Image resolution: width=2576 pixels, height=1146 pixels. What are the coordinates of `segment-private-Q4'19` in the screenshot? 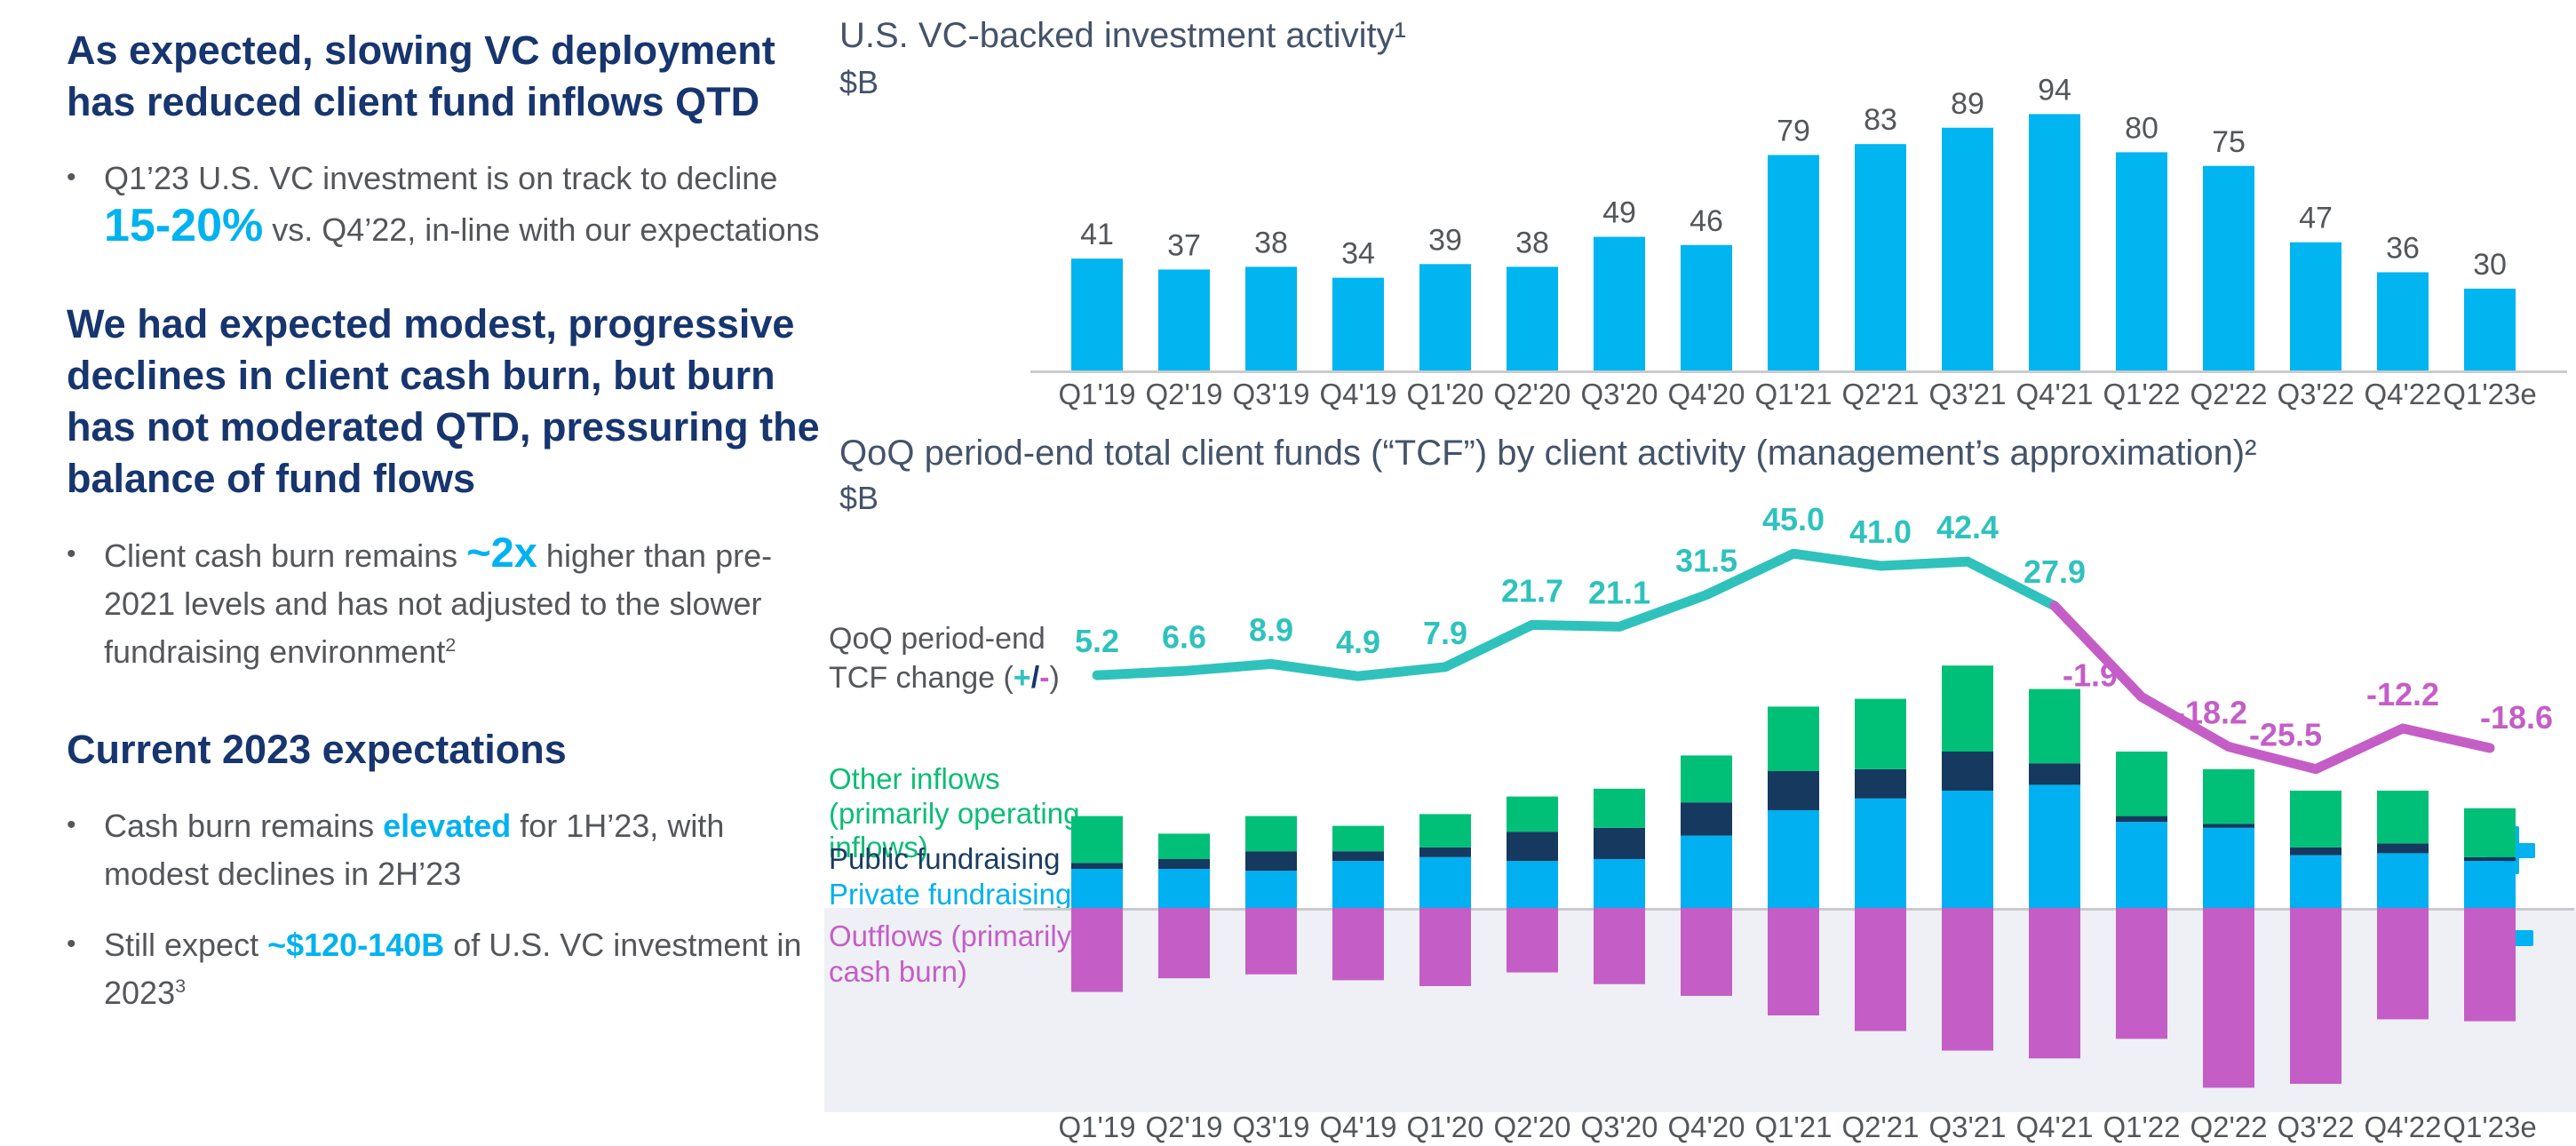 It's located at (1358, 884).